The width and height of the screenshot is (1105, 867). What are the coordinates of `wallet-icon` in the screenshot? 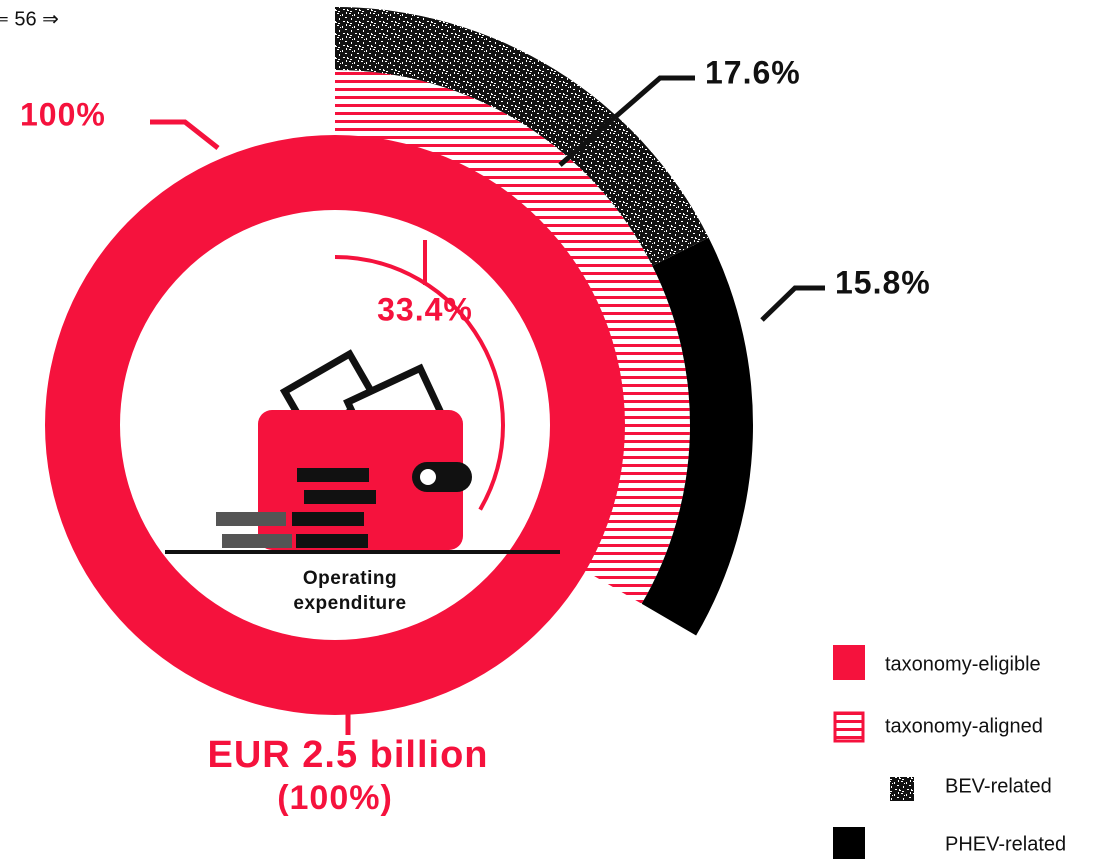 It's located at (362, 451).